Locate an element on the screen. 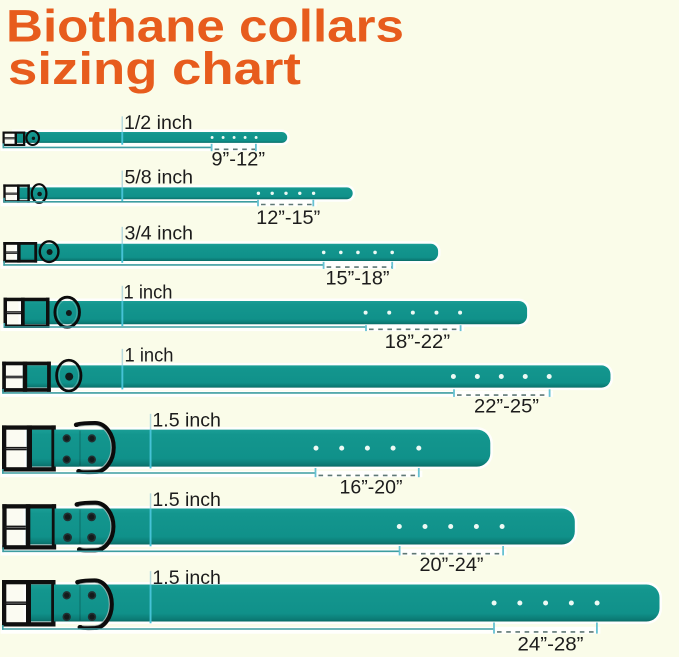  svg-text: 3/4 inch is located at coordinates (159, 234).